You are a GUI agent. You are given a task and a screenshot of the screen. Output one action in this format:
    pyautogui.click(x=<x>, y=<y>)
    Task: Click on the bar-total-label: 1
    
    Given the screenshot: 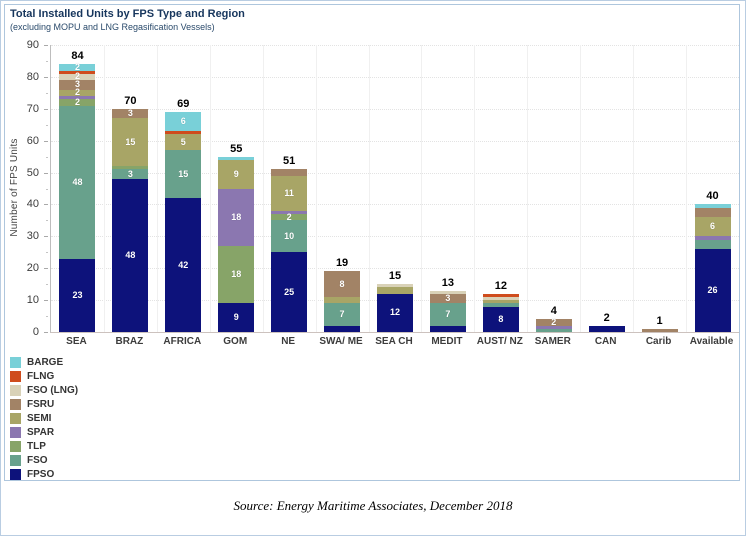 What is the action you would take?
    pyautogui.click(x=659, y=320)
    